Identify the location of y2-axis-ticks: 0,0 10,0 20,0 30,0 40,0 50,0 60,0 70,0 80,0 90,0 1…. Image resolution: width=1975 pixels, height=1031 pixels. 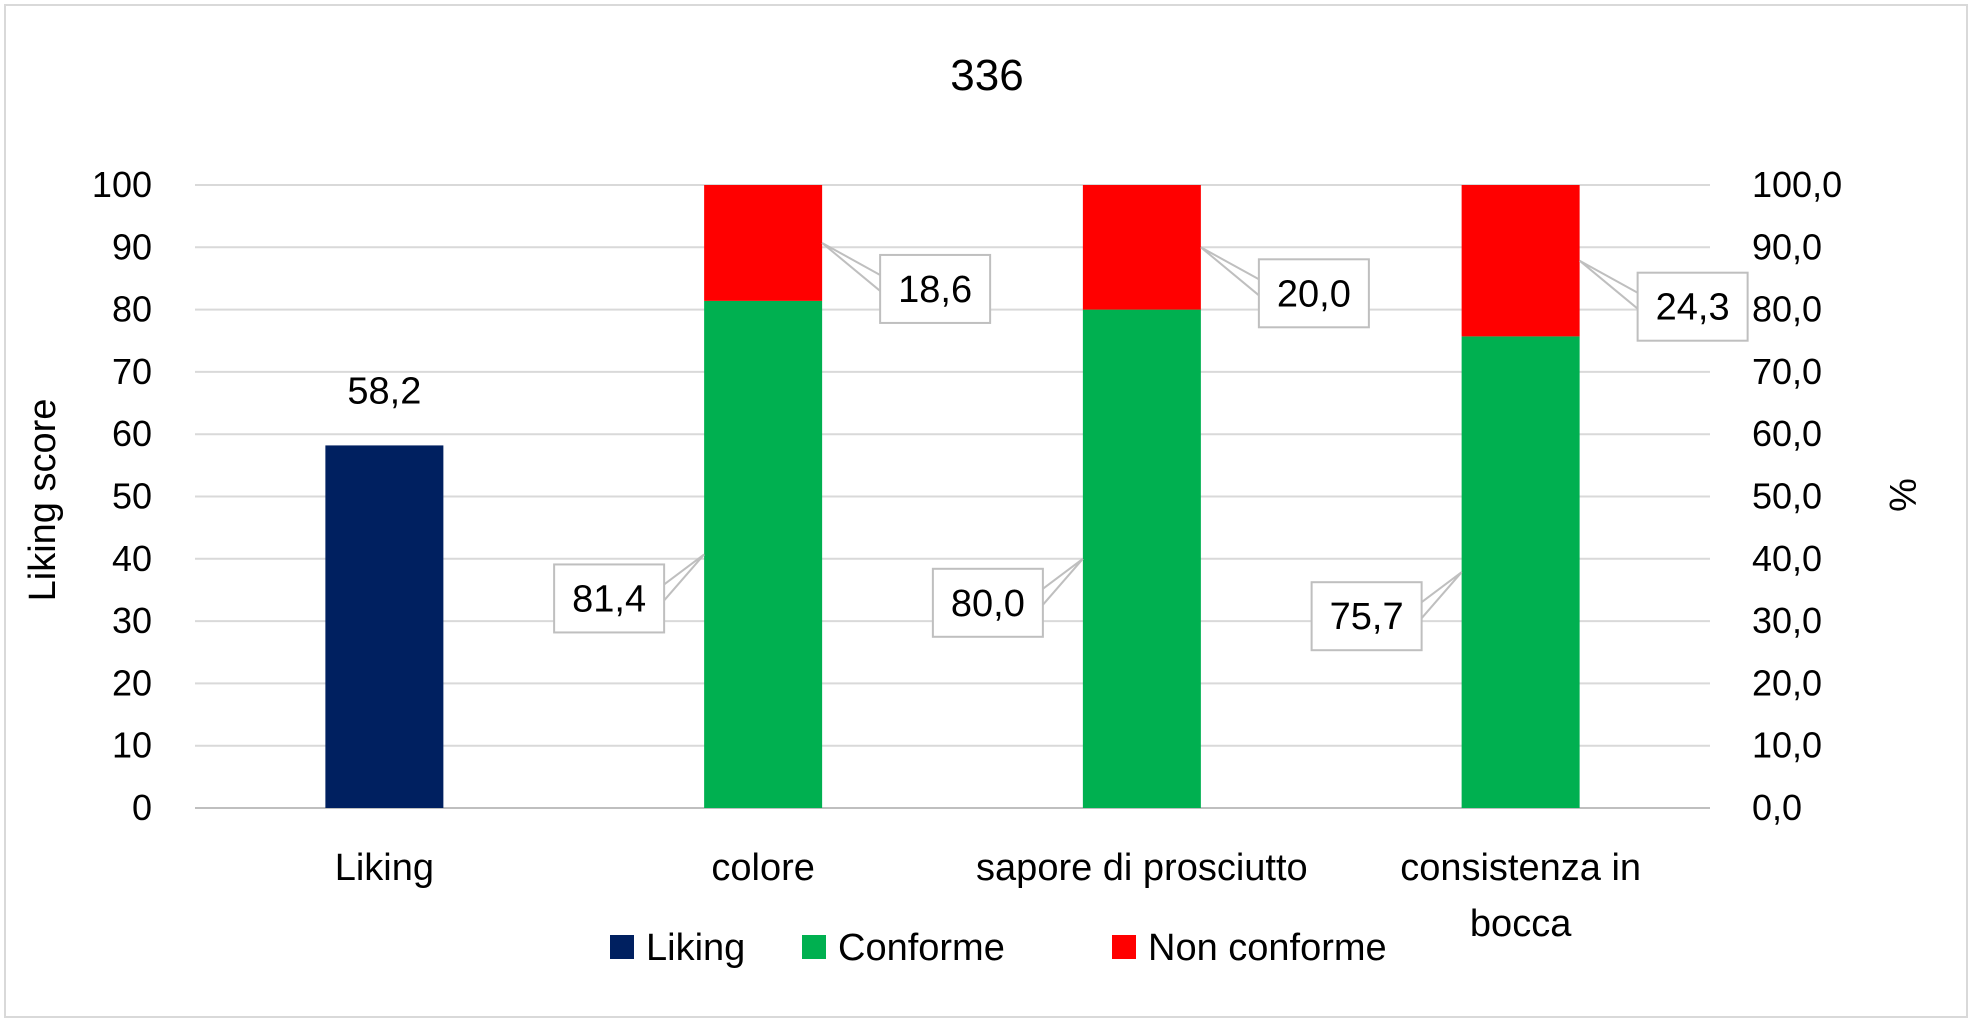
(1797, 496).